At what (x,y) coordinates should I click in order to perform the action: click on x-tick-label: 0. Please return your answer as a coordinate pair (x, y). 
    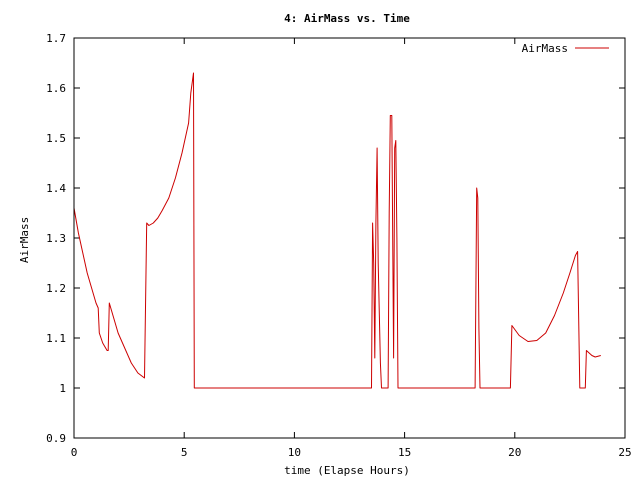
    Looking at the image, I should click on (74, 452).